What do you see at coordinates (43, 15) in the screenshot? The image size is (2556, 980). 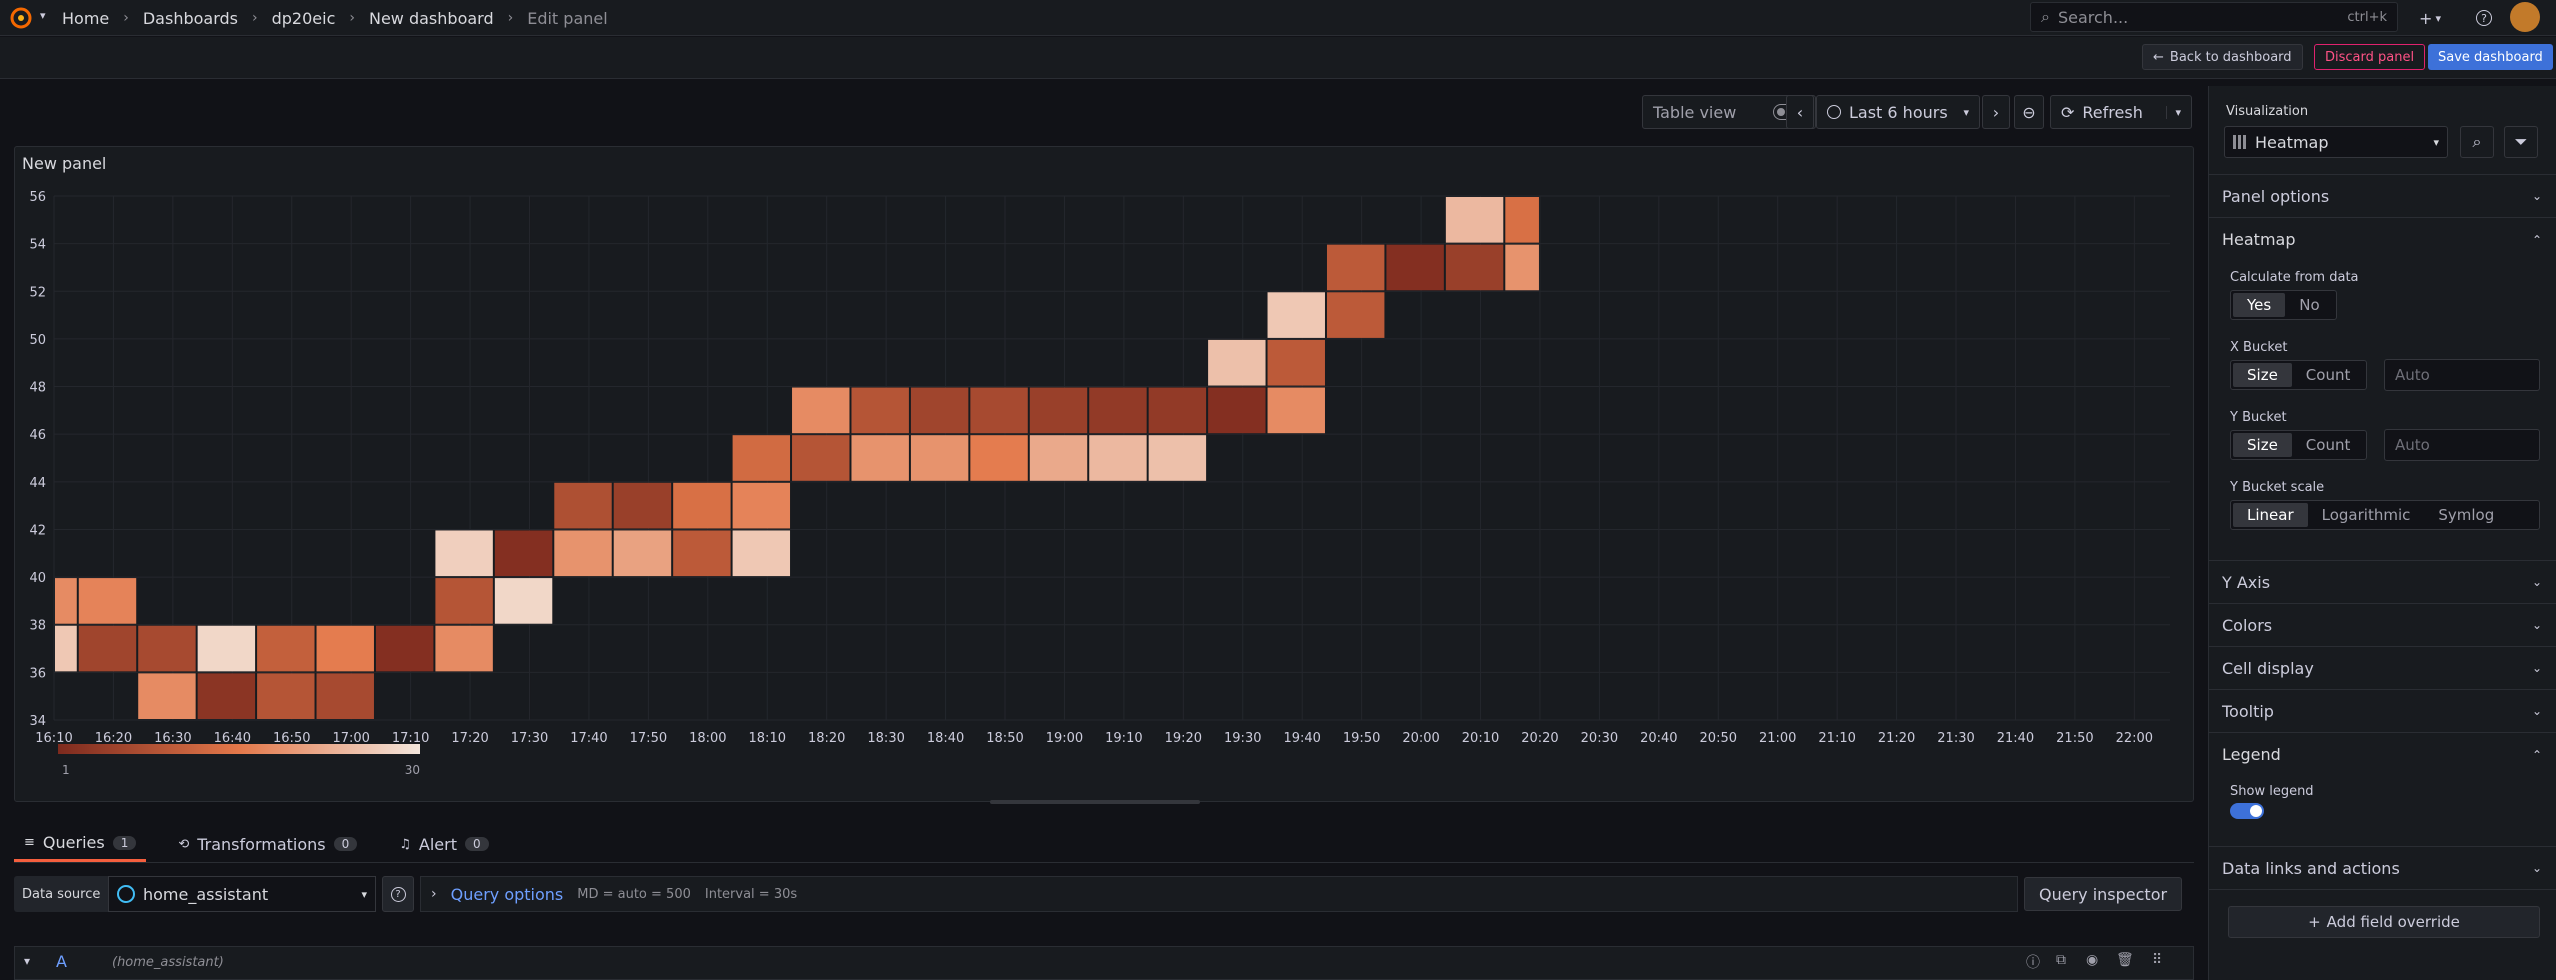 I see `chevron-down-icon: ▾` at bounding box center [43, 15].